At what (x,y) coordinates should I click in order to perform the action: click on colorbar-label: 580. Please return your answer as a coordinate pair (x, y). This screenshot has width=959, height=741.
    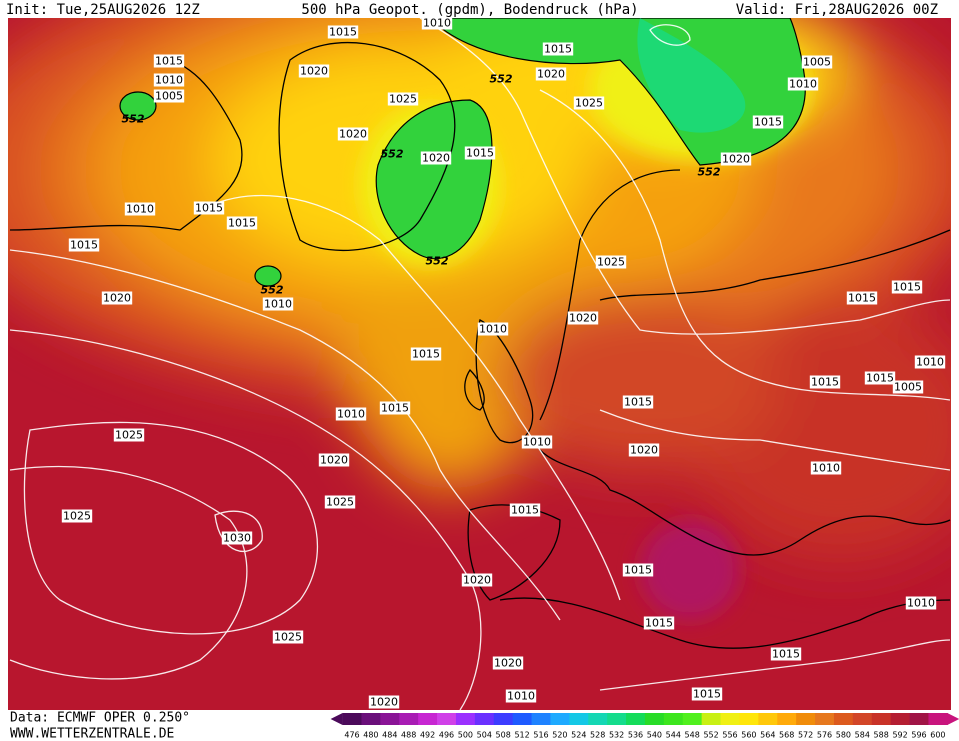
    Looking at the image, I should click on (843, 735).